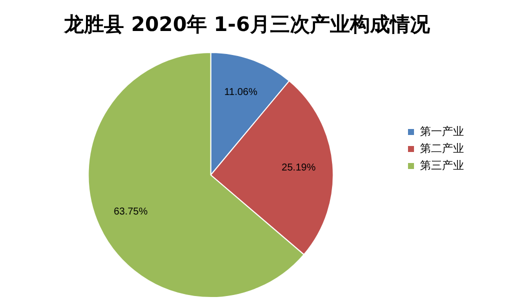  Describe the element at coordinates (299, 168) in the screenshot. I see `data-label: 25.19%` at that location.